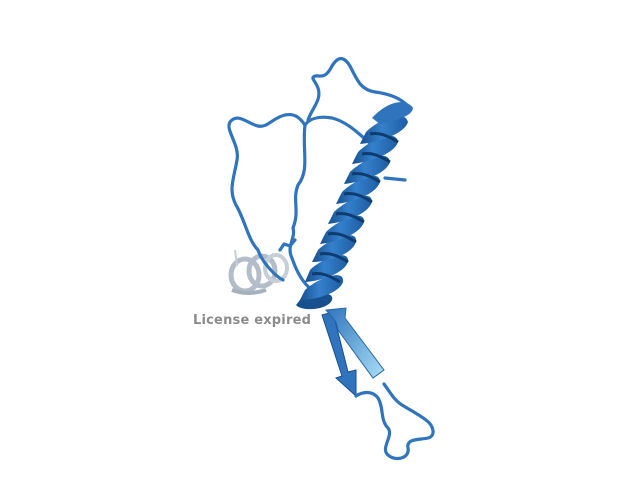  I want to click on loop-coil, so click(318, 179).